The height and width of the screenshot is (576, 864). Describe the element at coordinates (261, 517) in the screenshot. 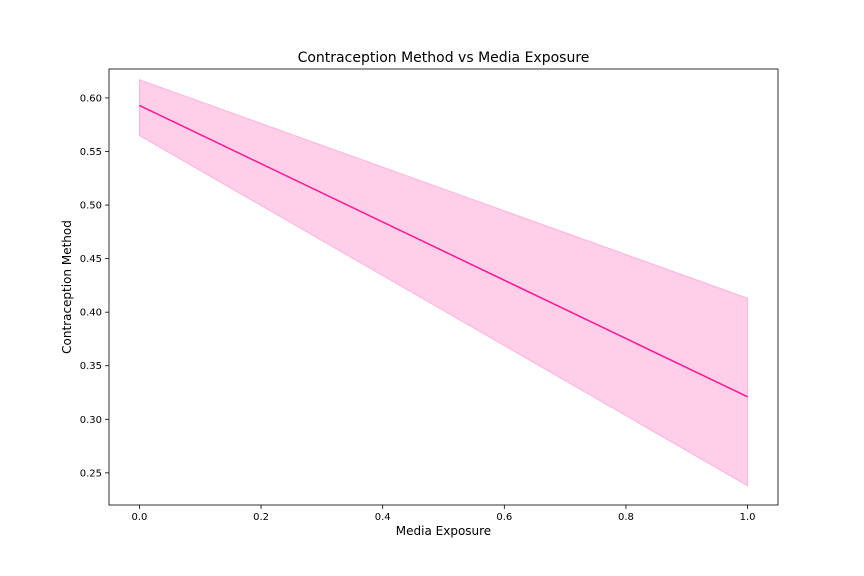

I see `x-tick-label: 0.2` at that location.